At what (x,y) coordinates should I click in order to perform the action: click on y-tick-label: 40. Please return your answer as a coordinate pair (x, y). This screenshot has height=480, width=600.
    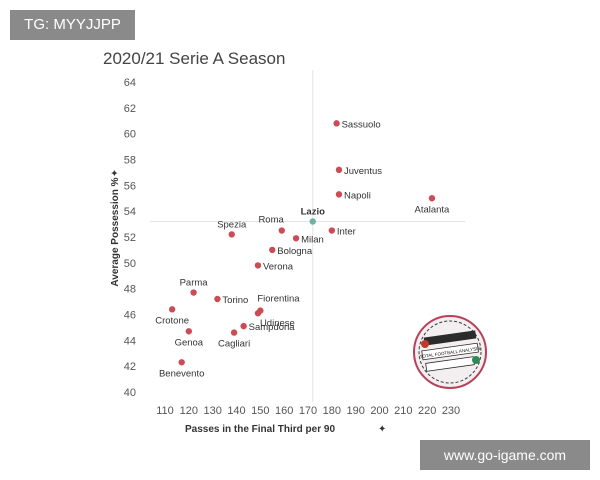
    Looking at the image, I should click on (130, 393).